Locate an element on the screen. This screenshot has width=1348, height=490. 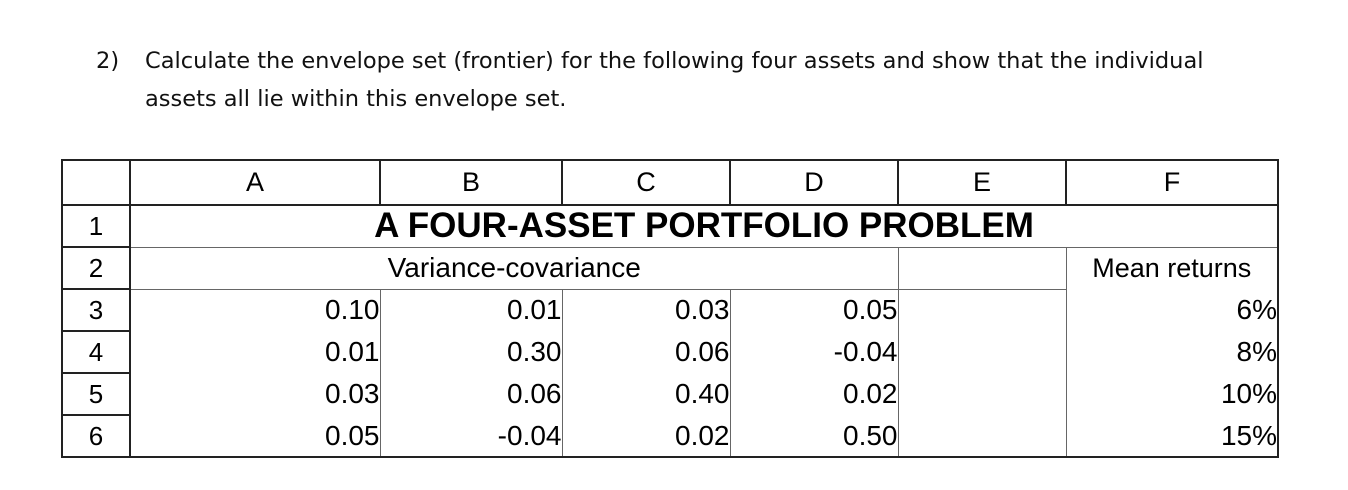
mean-return-cell: 6% is located at coordinates (1172, 310).